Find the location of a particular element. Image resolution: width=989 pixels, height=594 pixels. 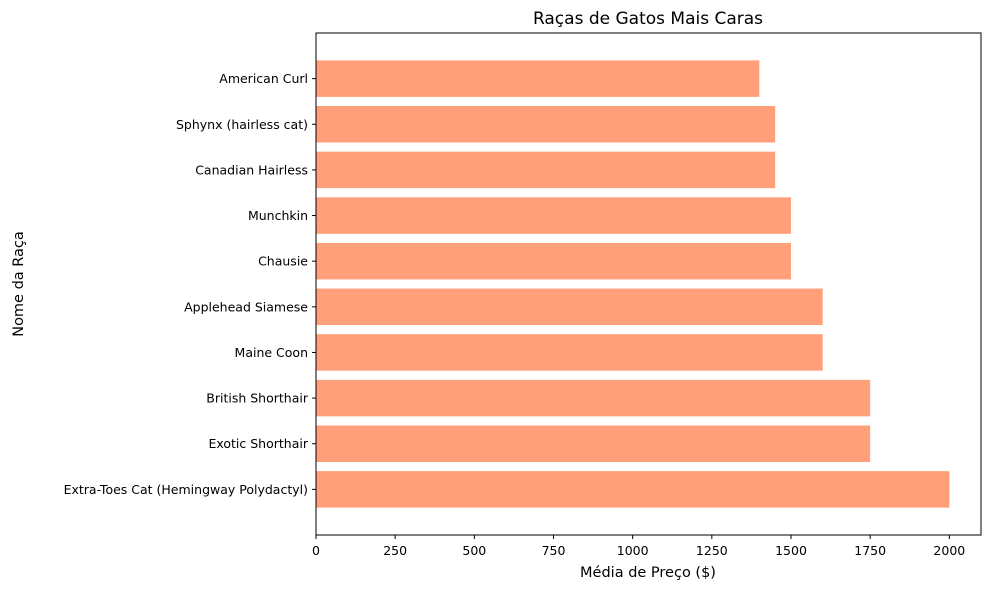

x-tick-label: 500 is located at coordinates (474, 550).